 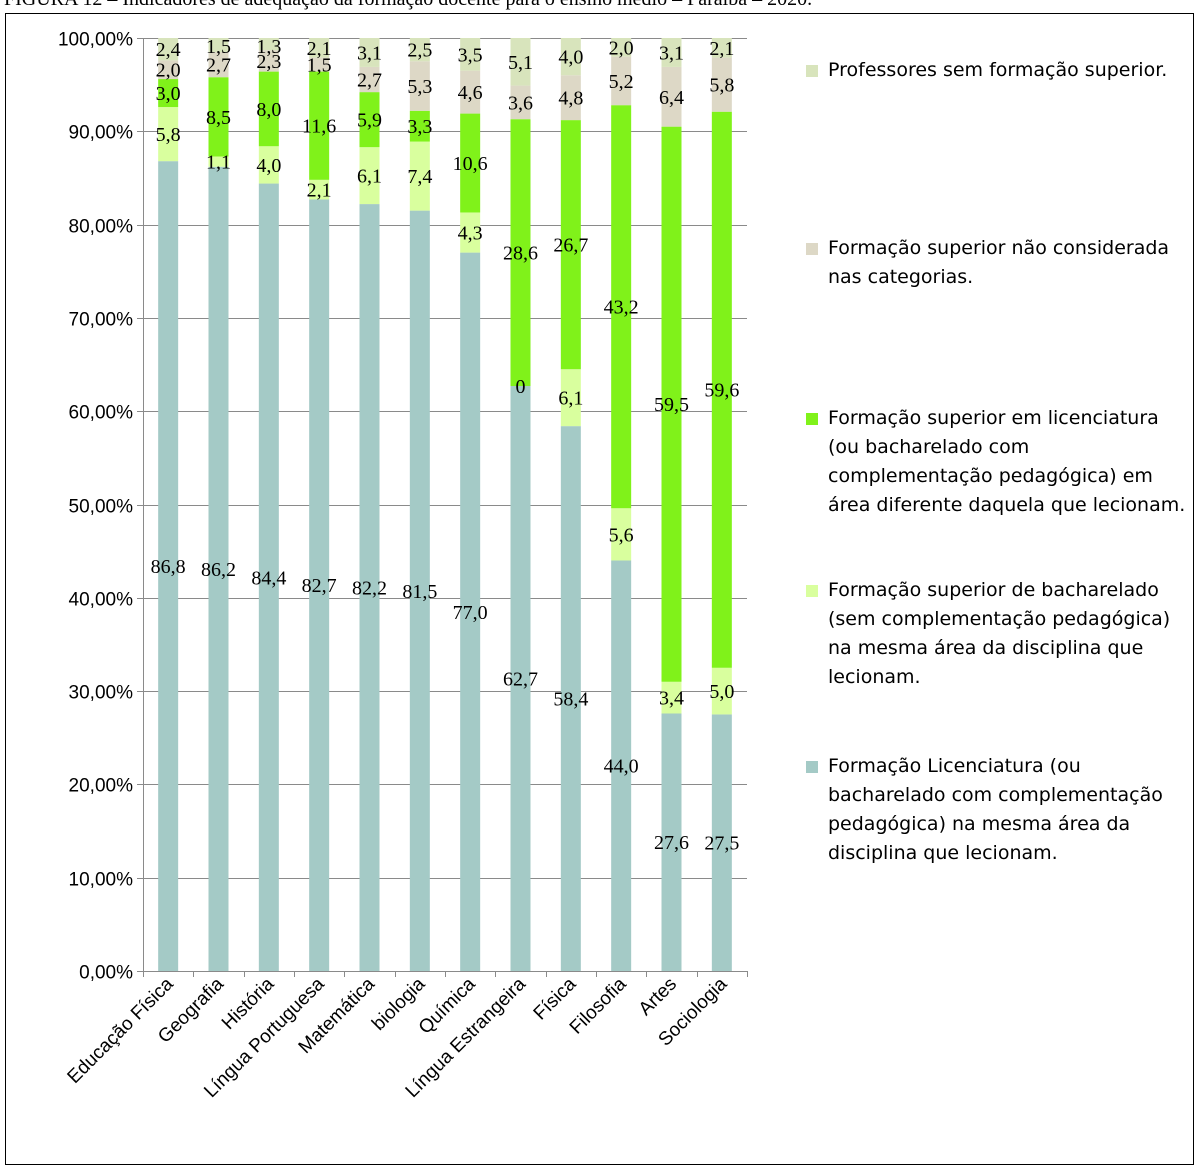 I want to click on data-label: 5,9, so click(x=369, y=121).